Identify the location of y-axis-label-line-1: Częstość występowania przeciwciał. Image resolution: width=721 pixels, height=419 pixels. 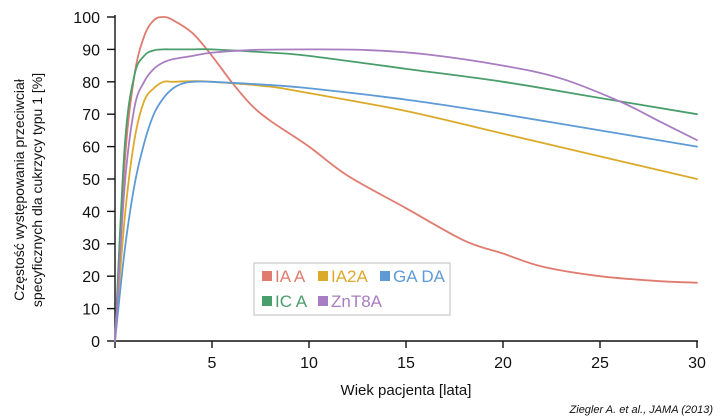
(19, 189).